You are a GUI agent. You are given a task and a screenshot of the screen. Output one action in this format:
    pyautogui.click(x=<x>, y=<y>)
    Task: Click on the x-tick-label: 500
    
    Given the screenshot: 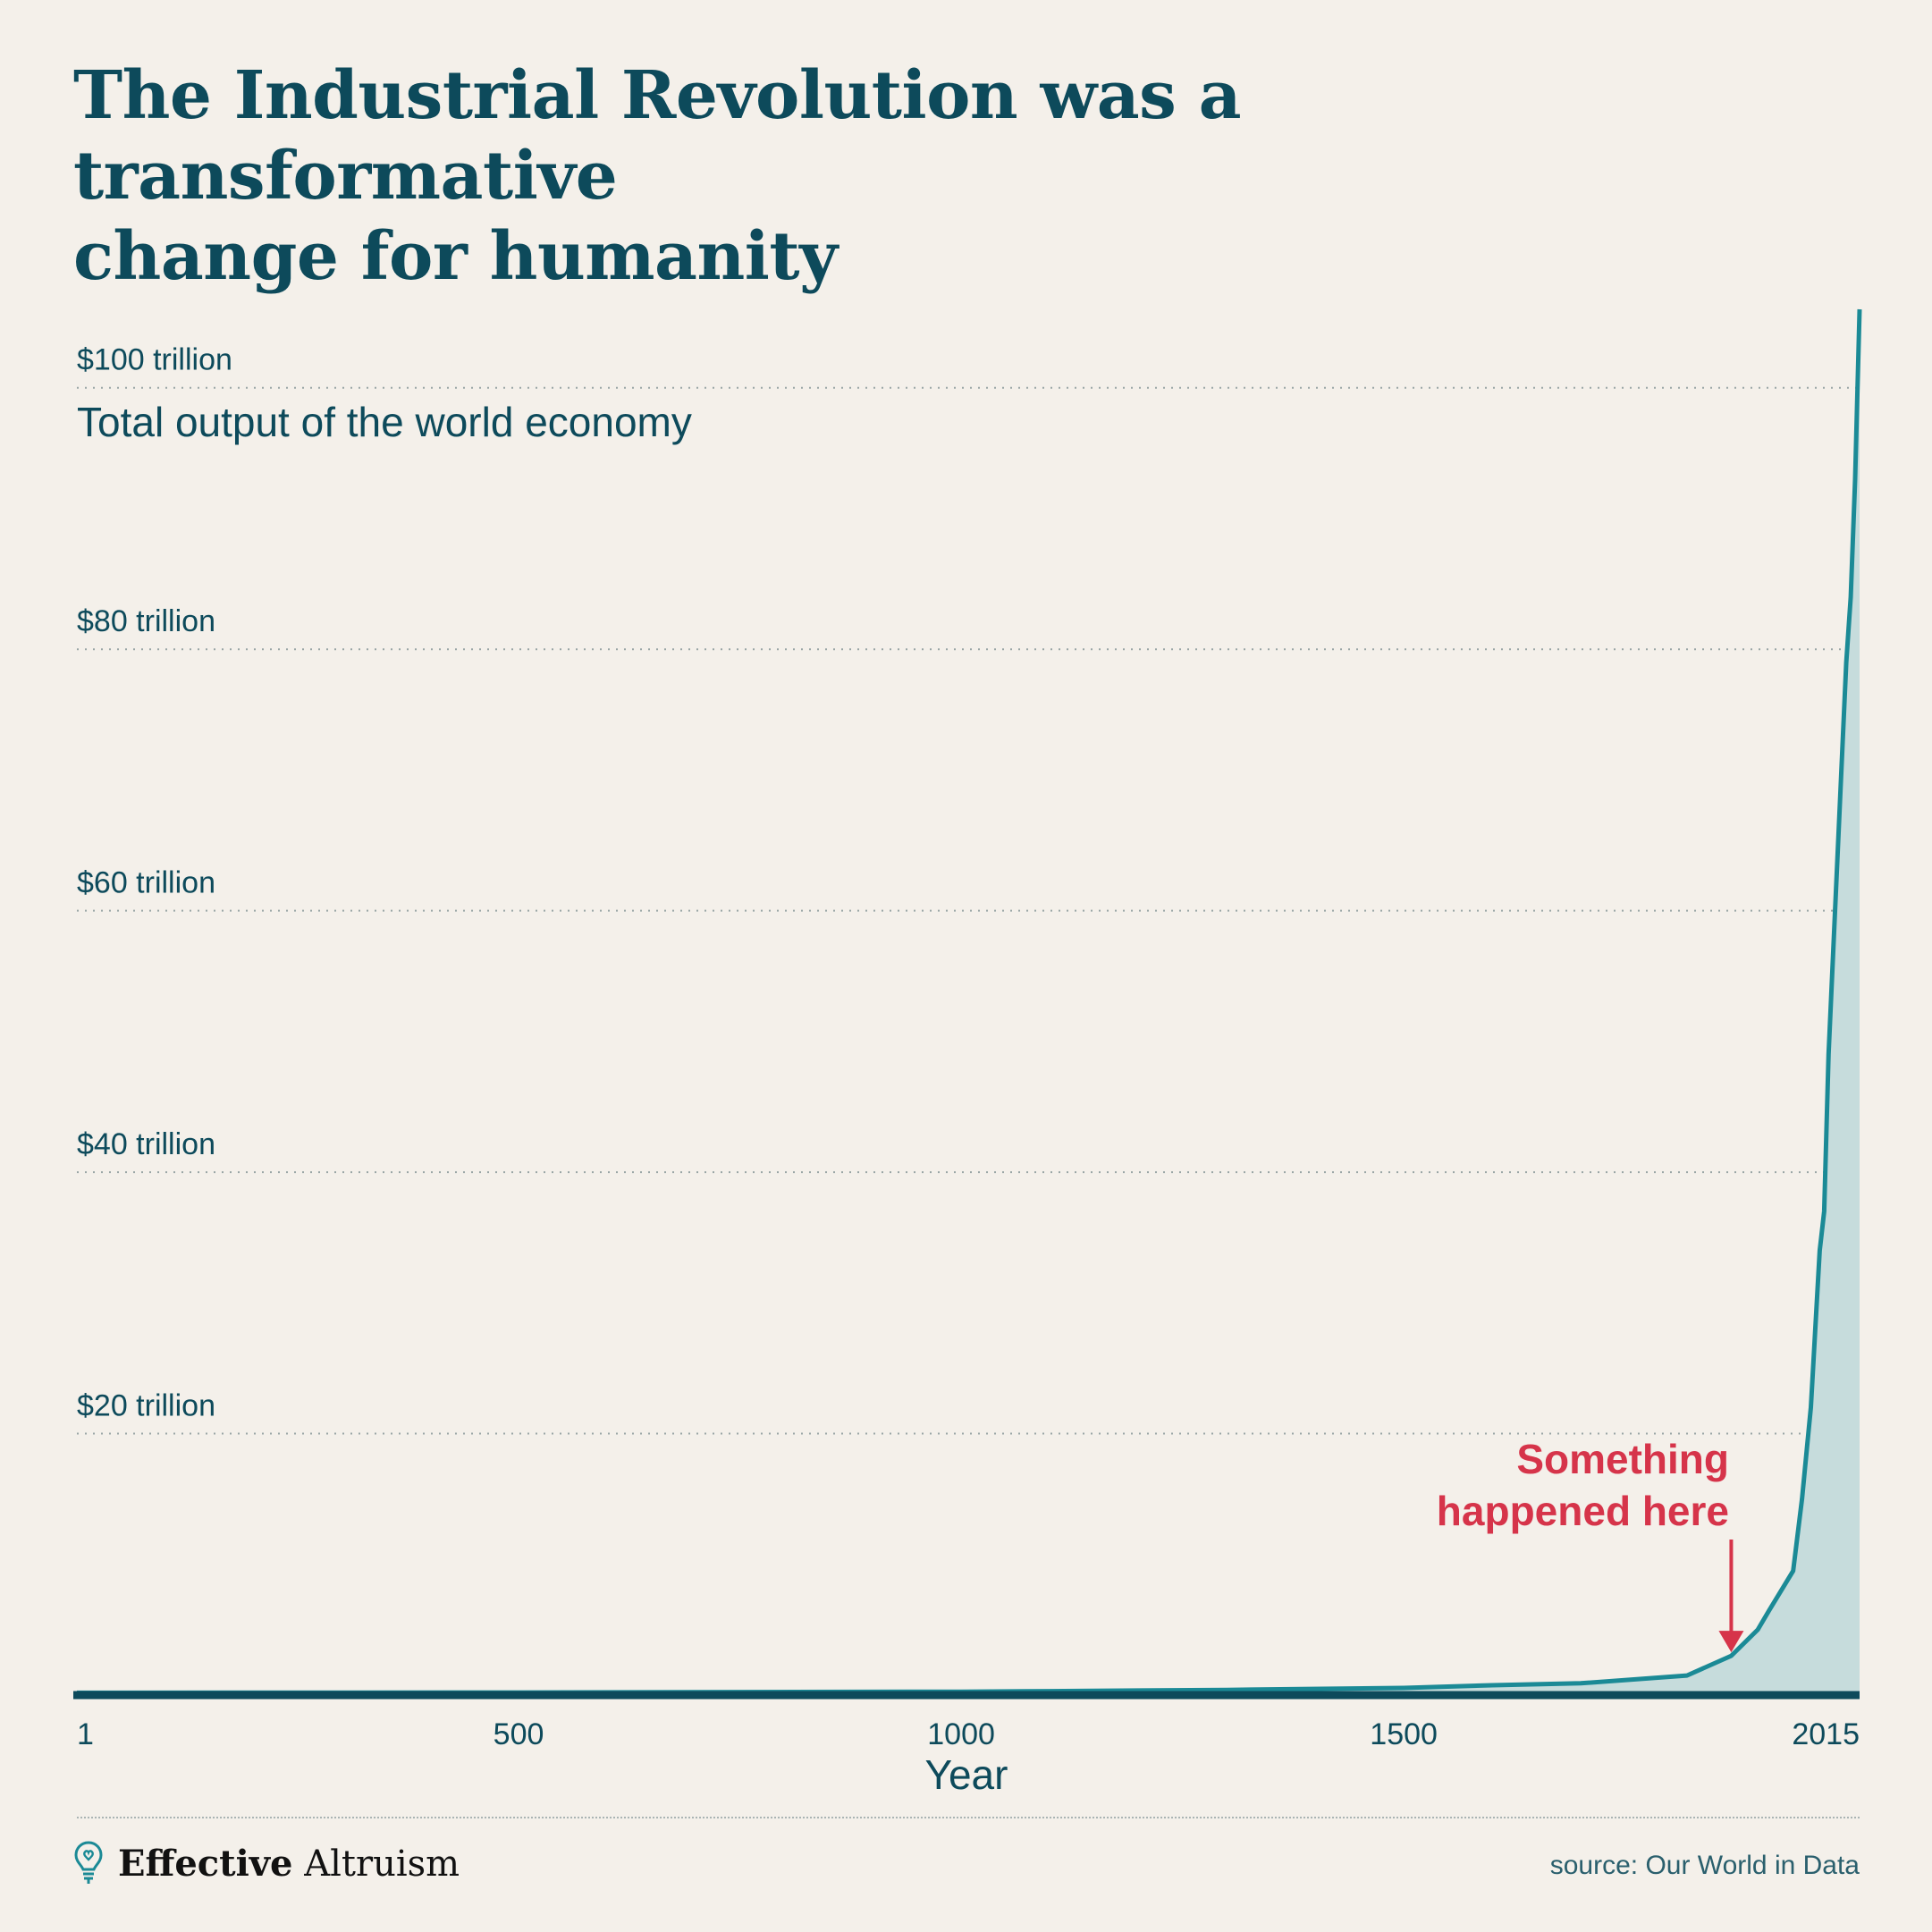 What is the action you would take?
    pyautogui.click(x=519, y=1734)
    